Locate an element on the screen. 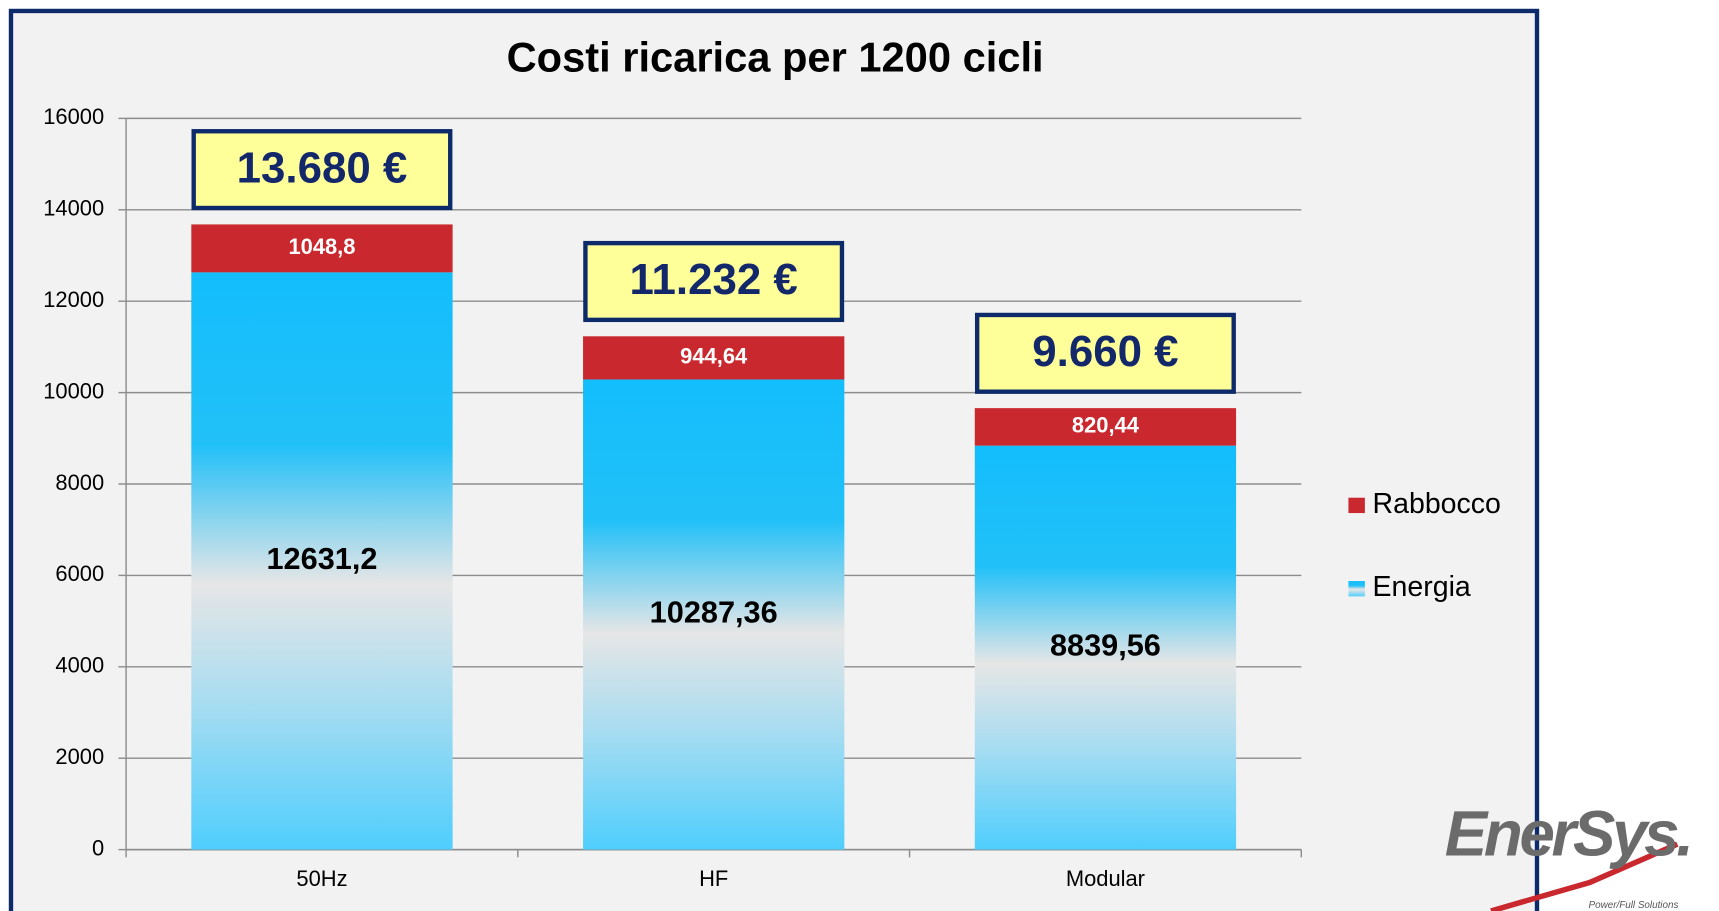  logo-tagline: Power/Full Solutions is located at coordinates (1634, 905).